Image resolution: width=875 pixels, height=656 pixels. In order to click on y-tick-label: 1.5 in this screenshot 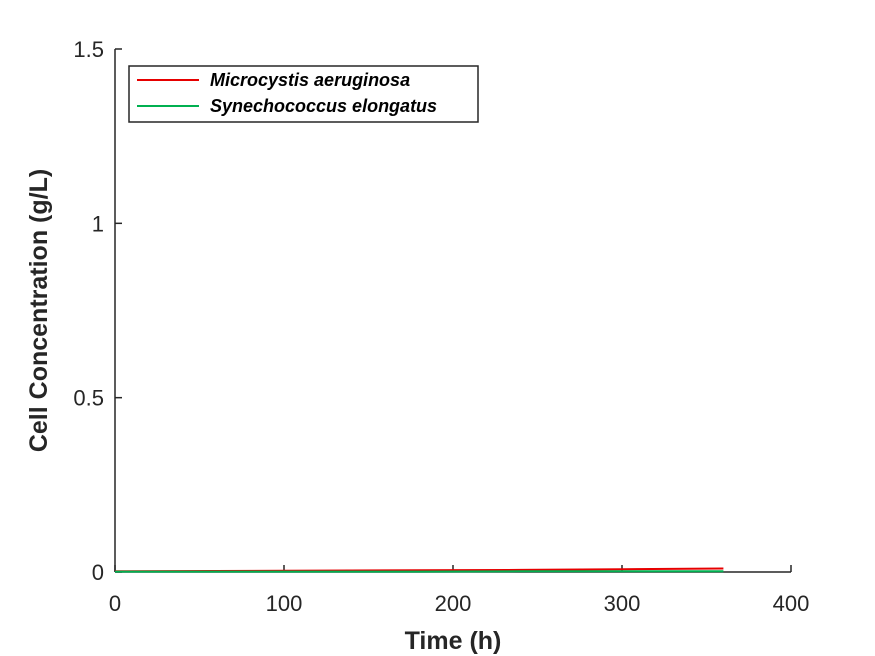, I will do `click(88, 49)`.